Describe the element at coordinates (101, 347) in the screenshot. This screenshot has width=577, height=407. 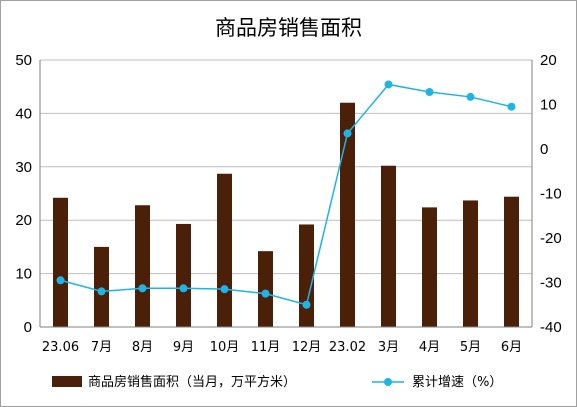
I see `x-tick-label: 7月` at that location.